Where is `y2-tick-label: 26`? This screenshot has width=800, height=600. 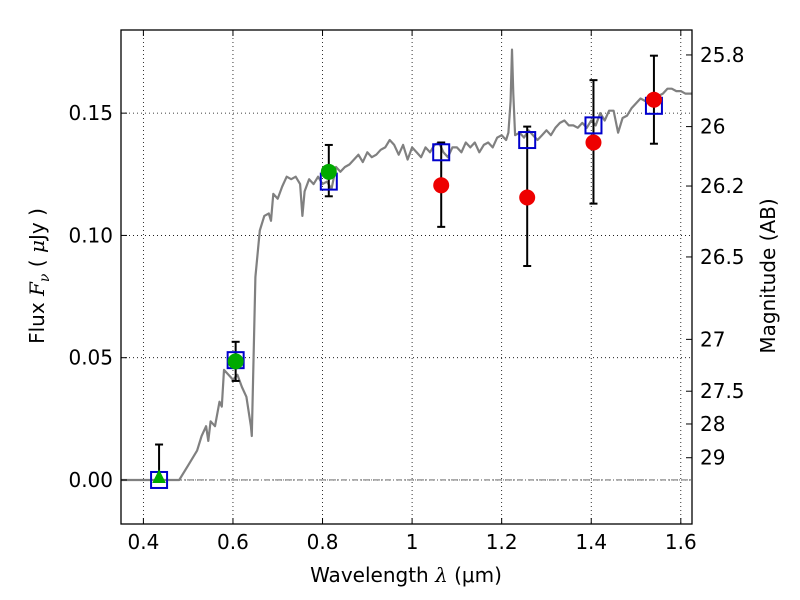
y2-tick-label: 26 is located at coordinates (712, 127).